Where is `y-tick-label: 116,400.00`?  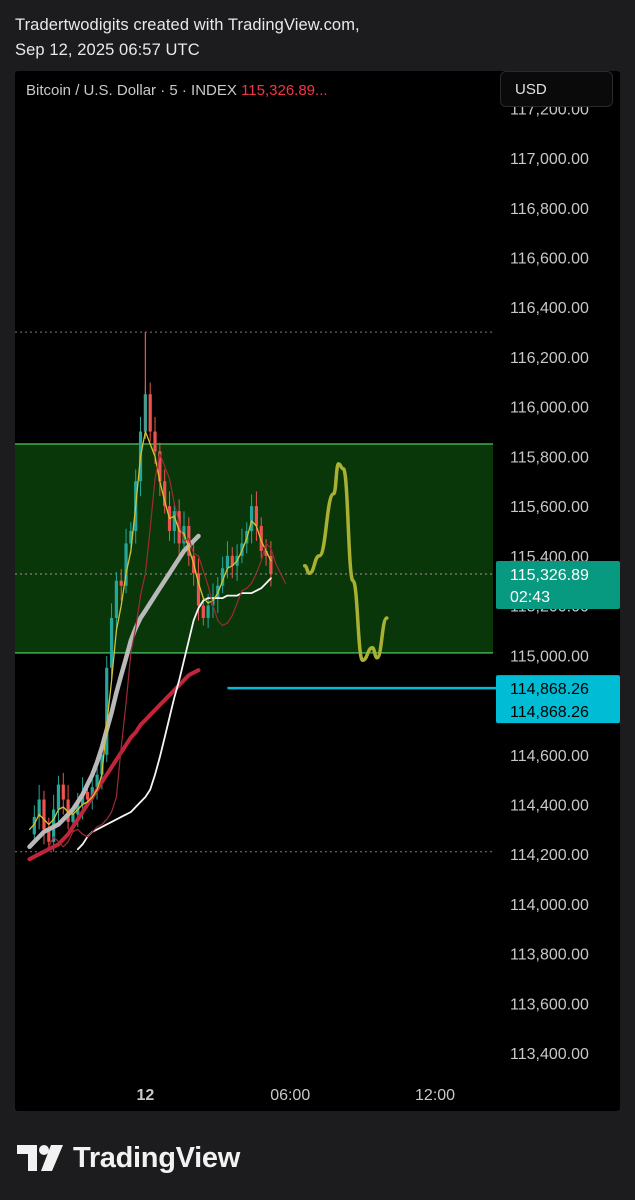
y-tick-label: 116,400.00 is located at coordinates (549, 308).